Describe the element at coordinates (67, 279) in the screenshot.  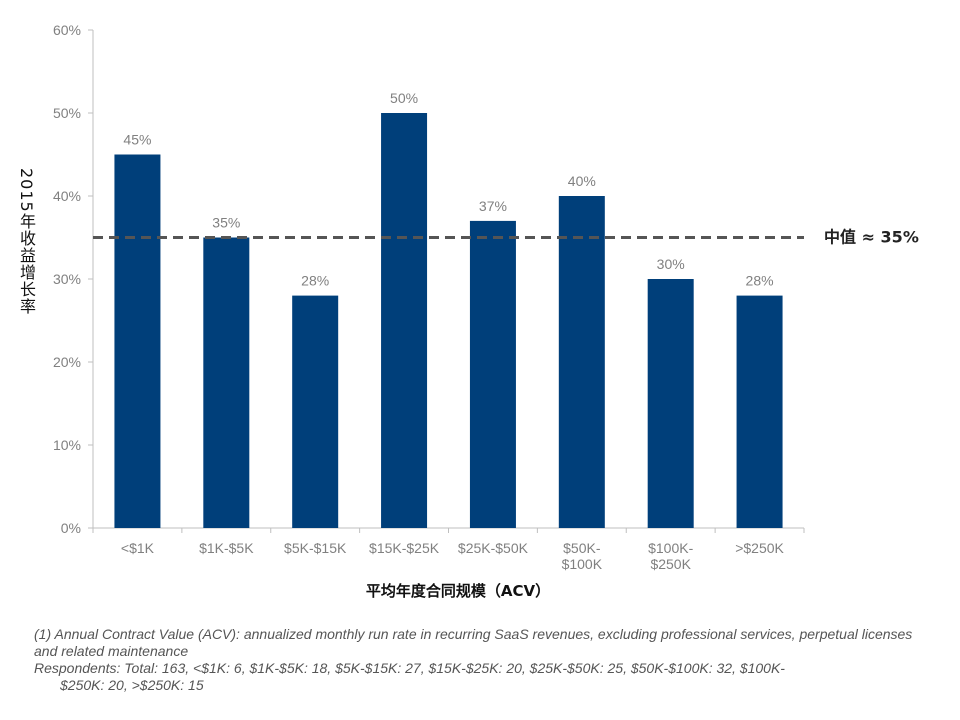
I see `y-tick-label: 30%` at that location.